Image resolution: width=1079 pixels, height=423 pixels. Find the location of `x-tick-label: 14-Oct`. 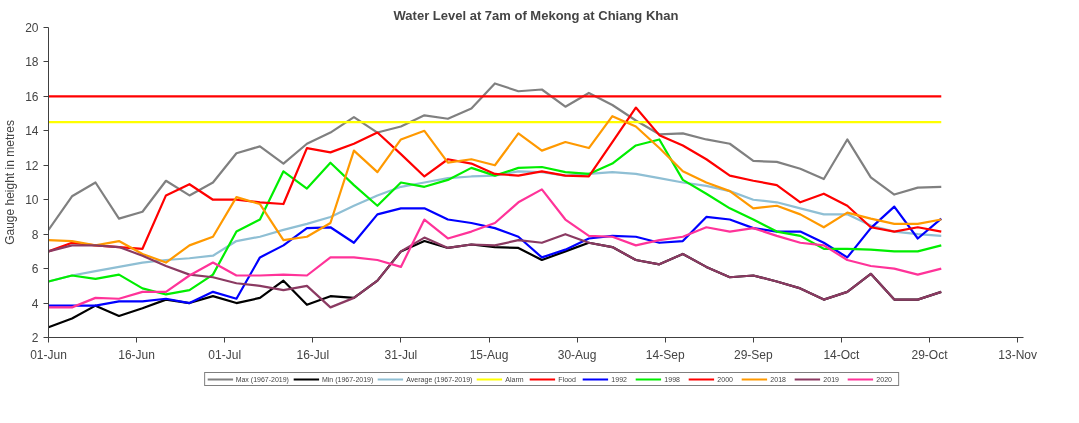

x-tick-label: 14-Oct is located at coordinates (842, 354).